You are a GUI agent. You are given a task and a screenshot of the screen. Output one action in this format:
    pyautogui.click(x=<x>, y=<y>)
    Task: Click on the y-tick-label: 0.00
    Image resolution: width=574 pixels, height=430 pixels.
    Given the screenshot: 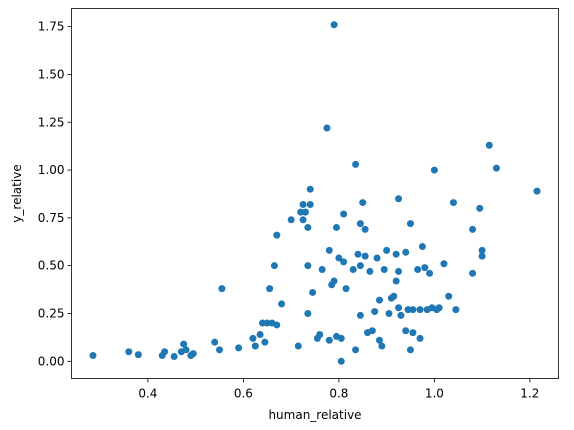 What is the action you would take?
    pyautogui.click(x=51, y=361)
    